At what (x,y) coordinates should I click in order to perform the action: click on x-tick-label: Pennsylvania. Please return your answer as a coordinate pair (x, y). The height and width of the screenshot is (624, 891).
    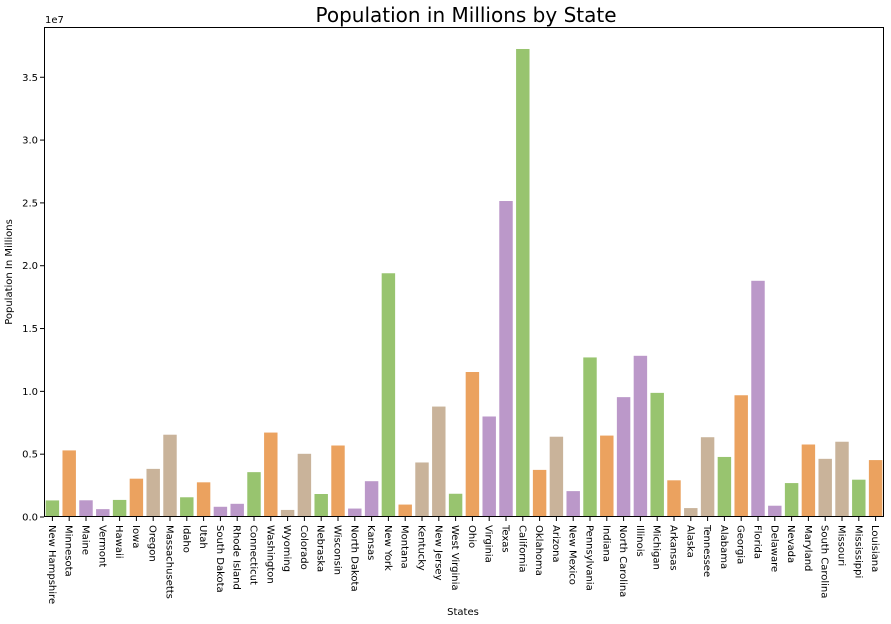
    Looking at the image, I should click on (589, 558).